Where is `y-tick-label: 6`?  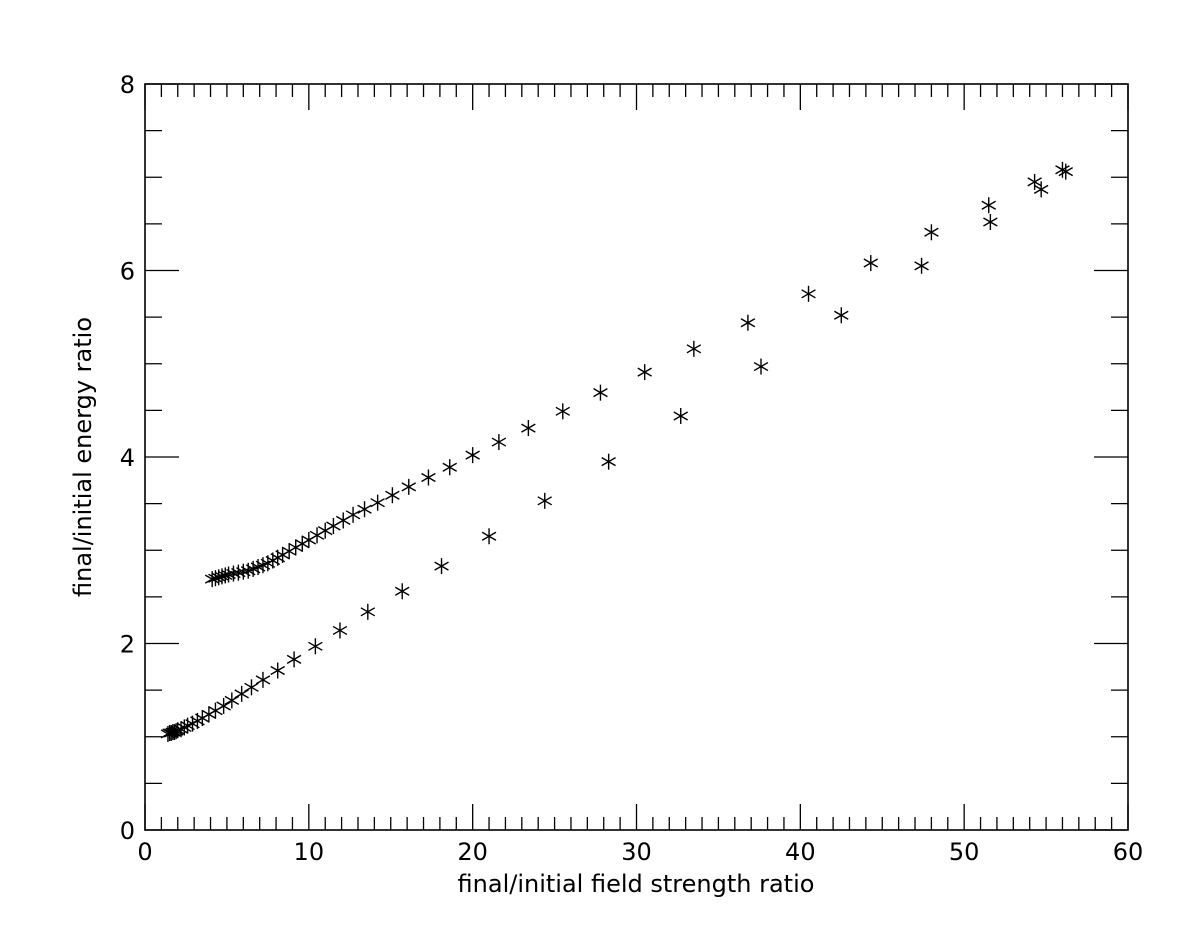 y-tick-label: 6 is located at coordinates (127, 272).